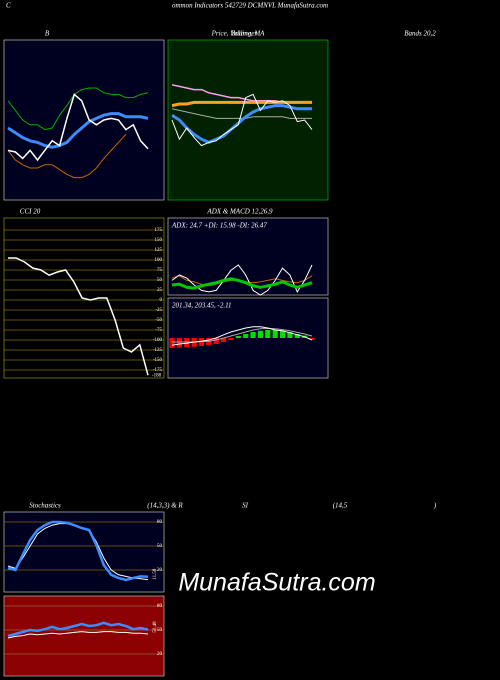  Describe the element at coordinates (245, 506) in the screenshot. I see `stoch-heading: SI` at that location.